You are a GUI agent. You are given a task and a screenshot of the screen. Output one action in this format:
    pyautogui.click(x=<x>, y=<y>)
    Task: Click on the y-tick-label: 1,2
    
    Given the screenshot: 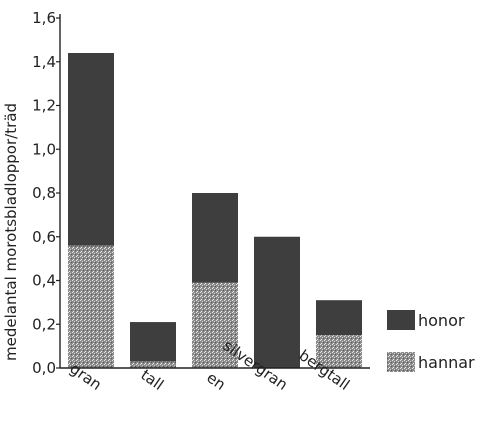 What is the action you would take?
    pyautogui.click(x=44, y=106)
    